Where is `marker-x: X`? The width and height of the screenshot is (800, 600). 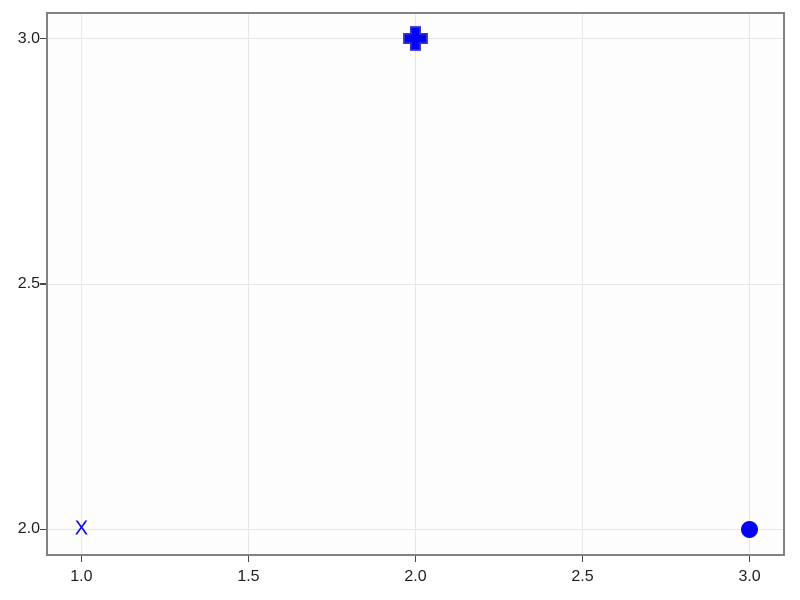 marker-x: X is located at coordinates (81, 529).